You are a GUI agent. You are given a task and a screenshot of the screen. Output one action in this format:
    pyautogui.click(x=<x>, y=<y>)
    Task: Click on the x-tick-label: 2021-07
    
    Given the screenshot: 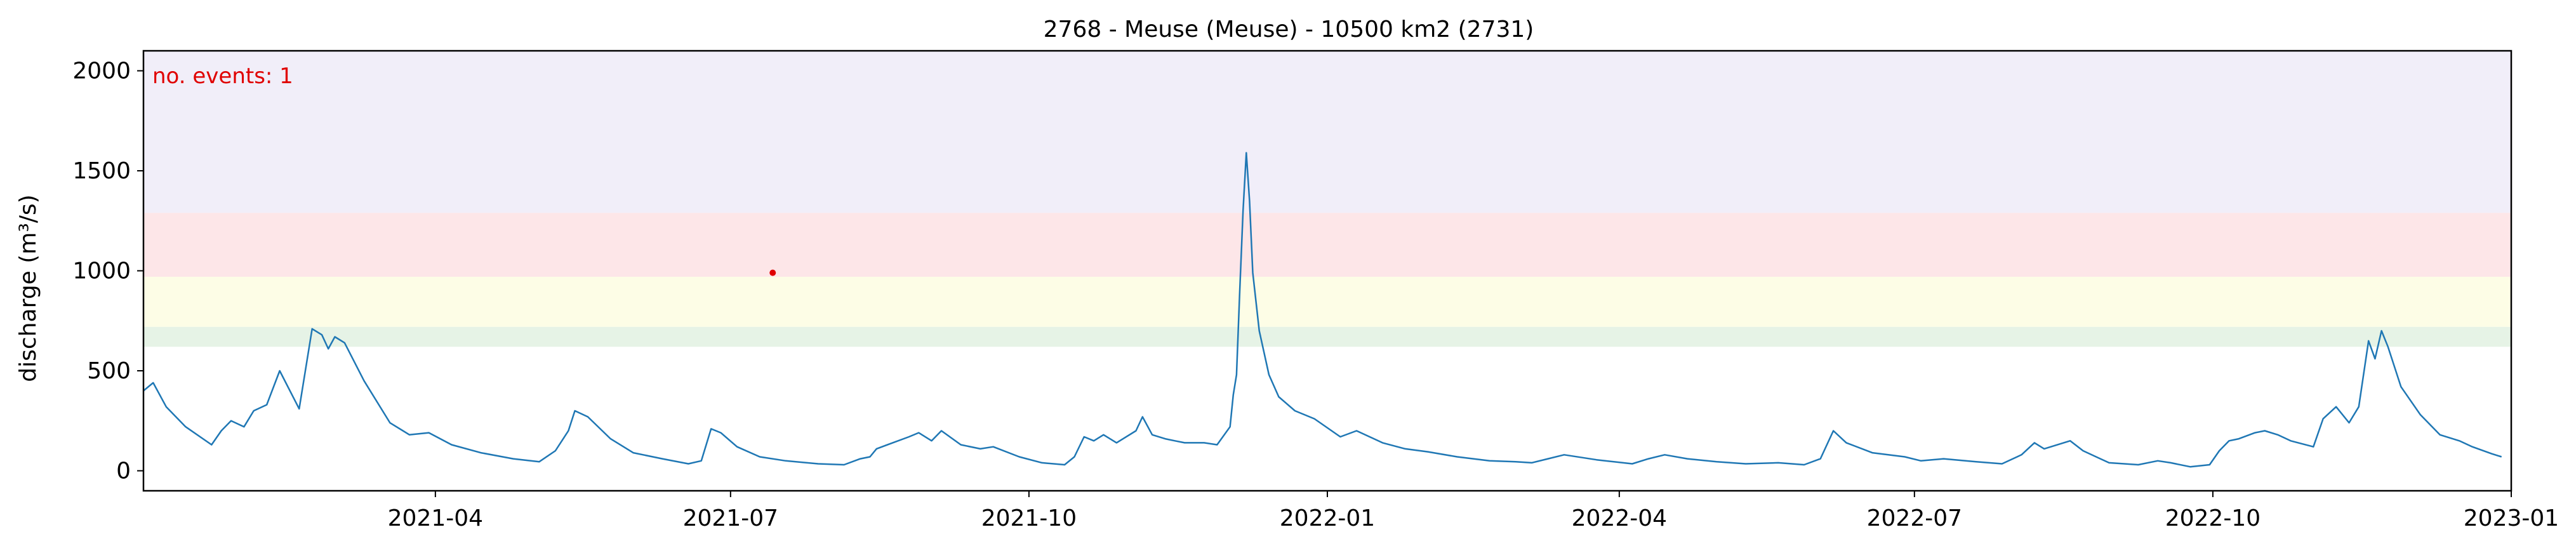 What is the action you would take?
    pyautogui.click(x=730, y=518)
    